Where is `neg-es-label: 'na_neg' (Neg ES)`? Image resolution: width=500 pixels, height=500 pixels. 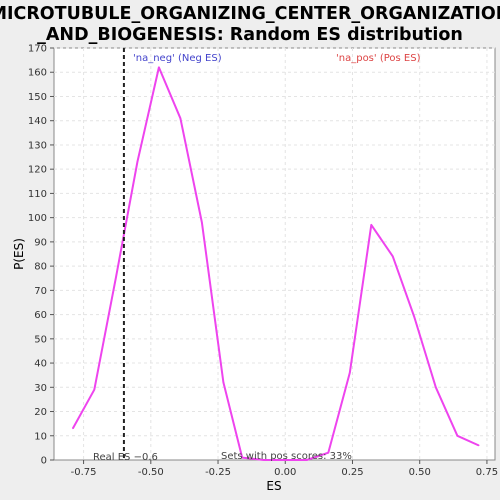
neg-es-label: 'na_neg' (Neg ES) is located at coordinates (177, 58).